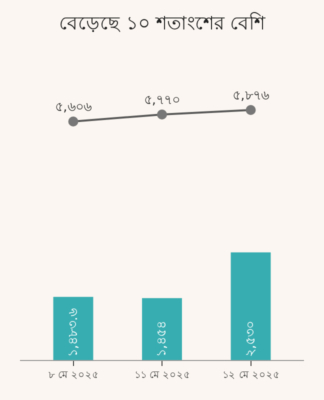  What do you see at coordinates (162, 338) in the screenshot?
I see `data-label: ১,৪৫৪` at bounding box center [162, 338].